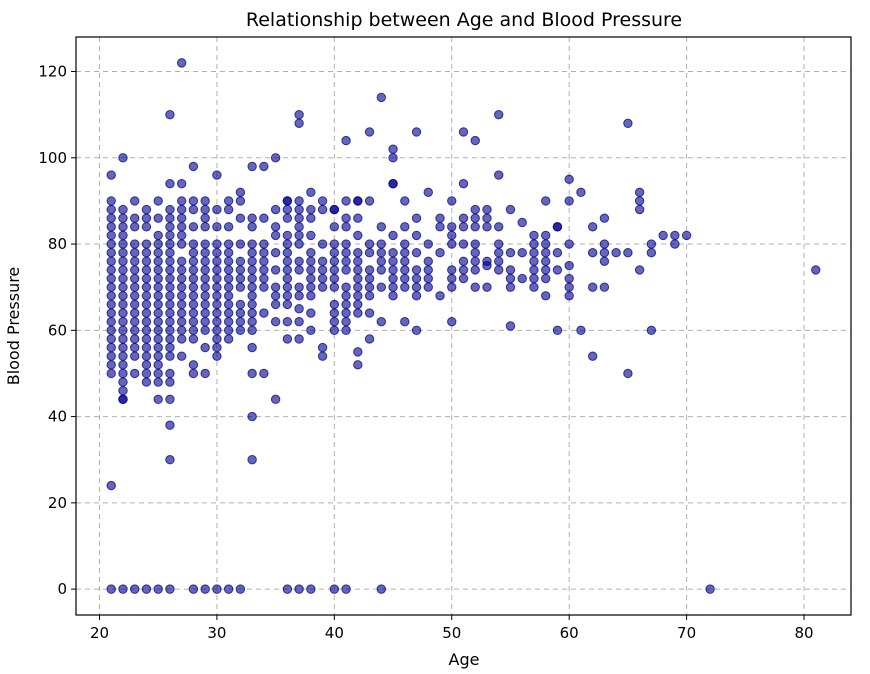 This screenshot has width=870, height=674. Describe the element at coordinates (52, 158) in the screenshot. I see `y-tick-label: 100` at that location.